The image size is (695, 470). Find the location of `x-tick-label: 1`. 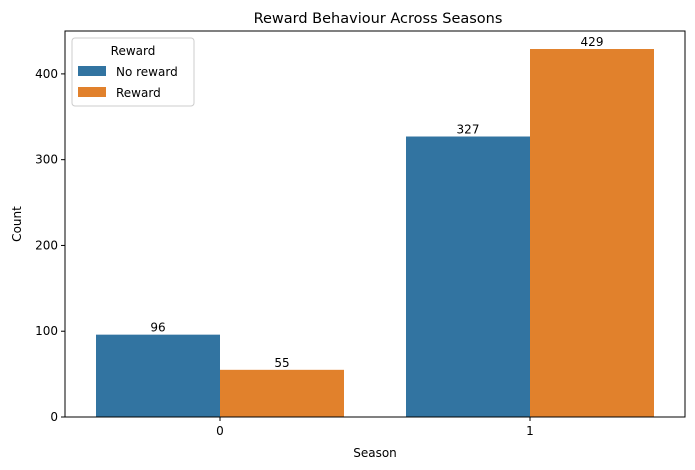

x-tick-label: 1 is located at coordinates (530, 431).